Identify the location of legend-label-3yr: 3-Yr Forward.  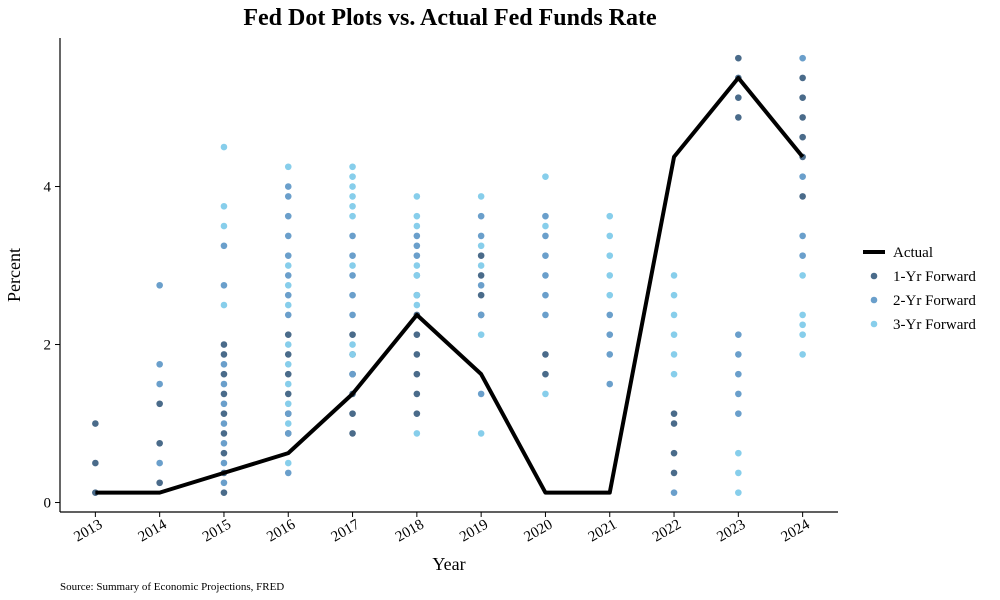
(934, 325).